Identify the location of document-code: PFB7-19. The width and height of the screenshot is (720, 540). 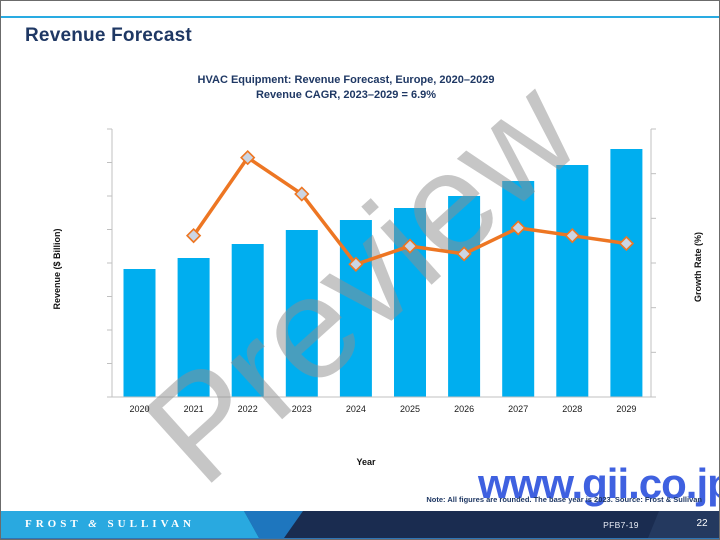
(621, 525).